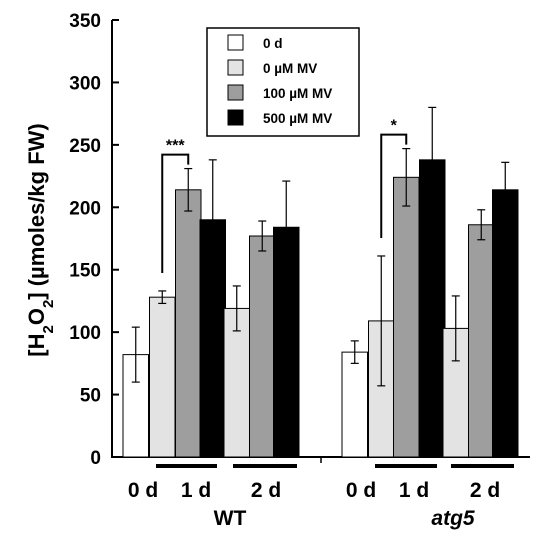 This screenshot has width=550, height=538. What do you see at coordinates (394, 126) in the screenshot?
I see `significance-label: *` at bounding box center [394, 126].